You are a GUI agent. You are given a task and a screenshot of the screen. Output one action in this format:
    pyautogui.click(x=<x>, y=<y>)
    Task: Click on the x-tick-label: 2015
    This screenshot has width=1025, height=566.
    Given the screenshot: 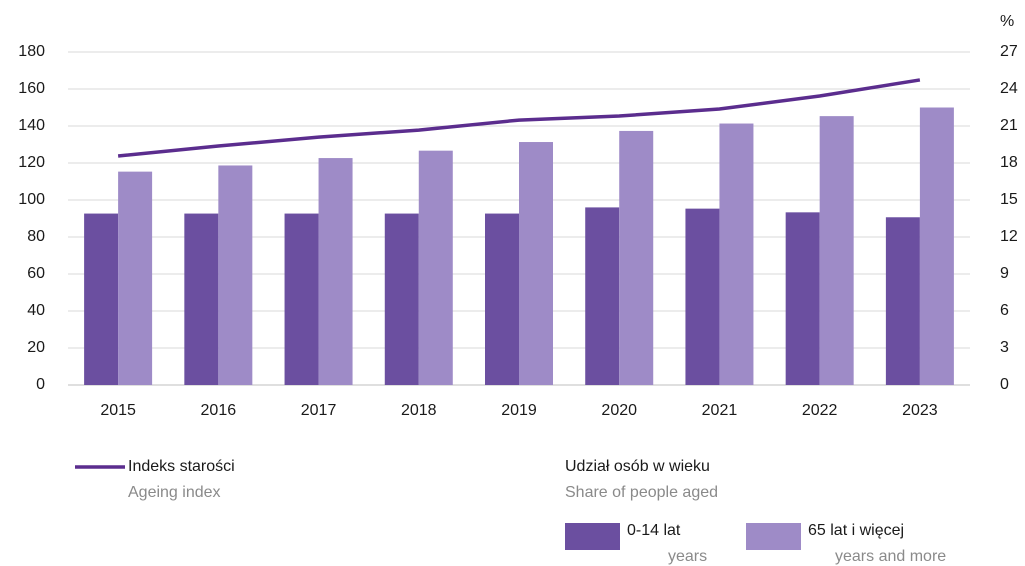 What is the action you would take?
    pyautogui.click(x=118, y=410)
    